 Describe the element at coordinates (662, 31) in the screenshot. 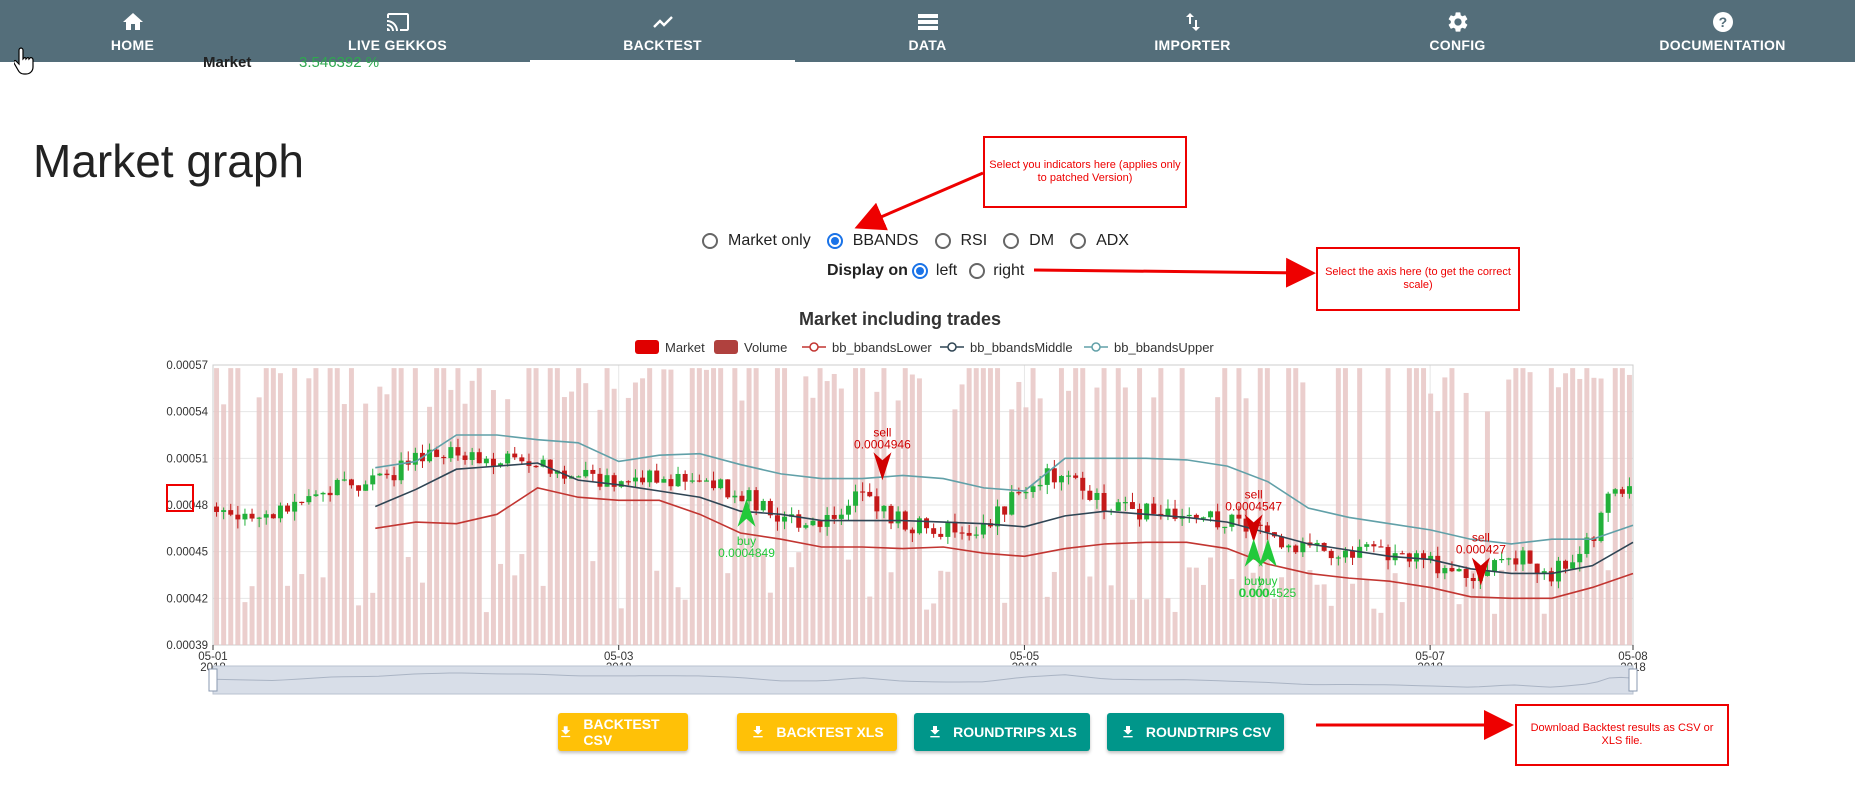

I see `nav-backtest: BACKTEST` at that location.